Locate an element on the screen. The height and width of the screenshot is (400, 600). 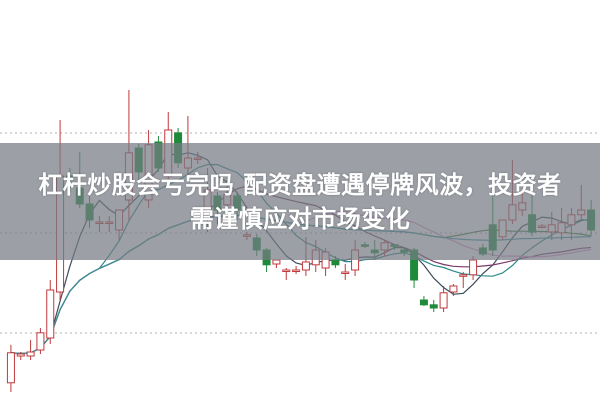
headline-line-1: 杠杆炒股会亏完吗 配资盘遭遇停牌风波，投资者 is located at coordinates (300, 184).